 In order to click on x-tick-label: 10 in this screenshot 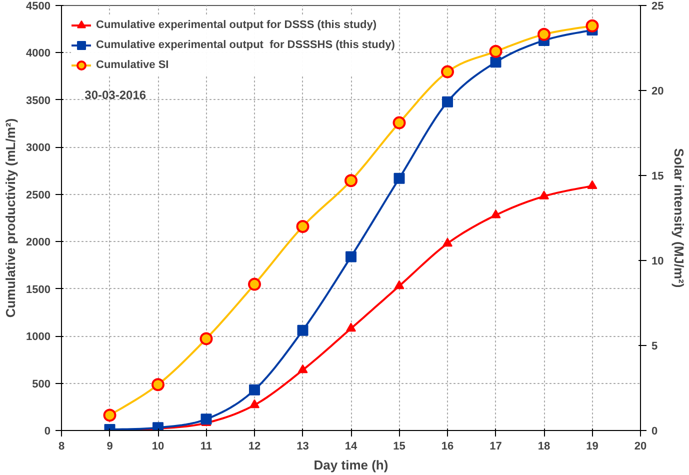, I will do `click(158, 446)`.